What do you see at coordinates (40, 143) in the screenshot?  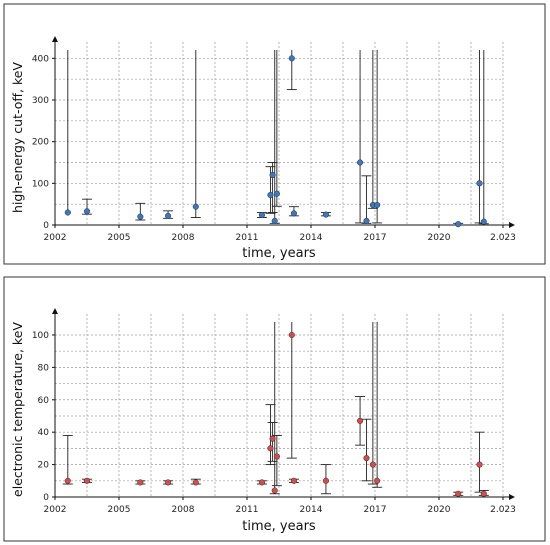 I see `y-tick-label-1: 200` at bounding box center [40, 143].